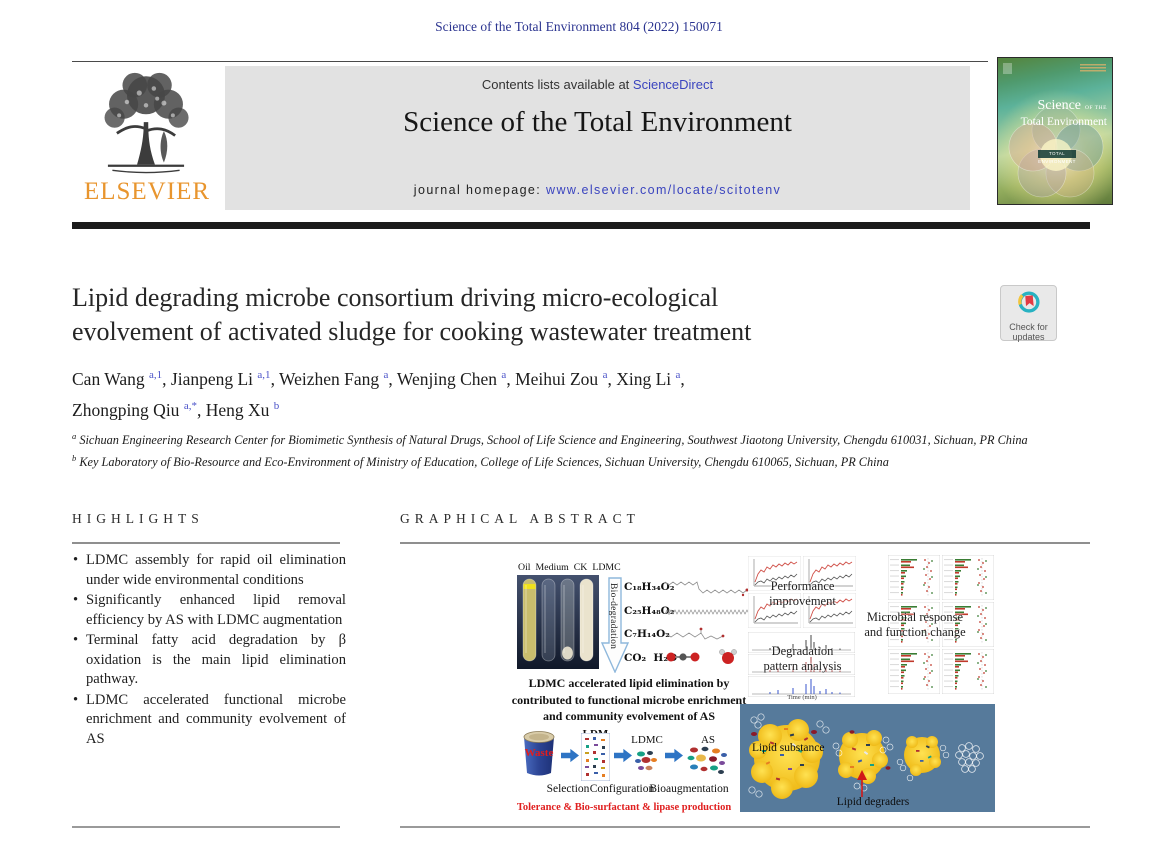 The width and height of the screenshot is (1158, 841). I want to click on molecule-long-chain, so click(707, 612).